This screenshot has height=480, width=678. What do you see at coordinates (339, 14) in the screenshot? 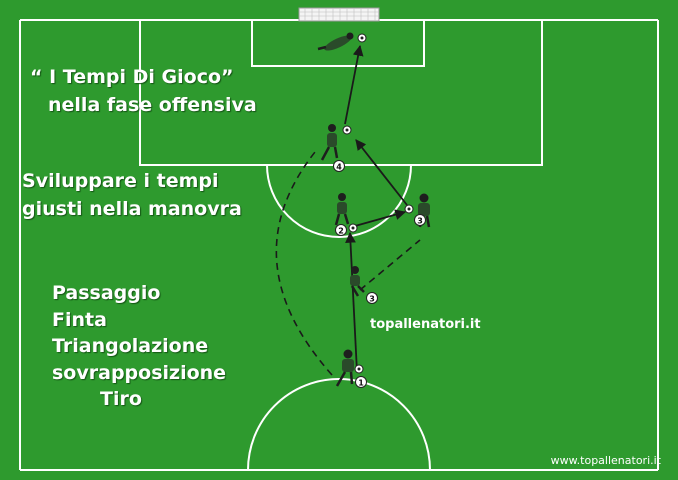
I see `goal-icon` at bounding box center [339, 14].